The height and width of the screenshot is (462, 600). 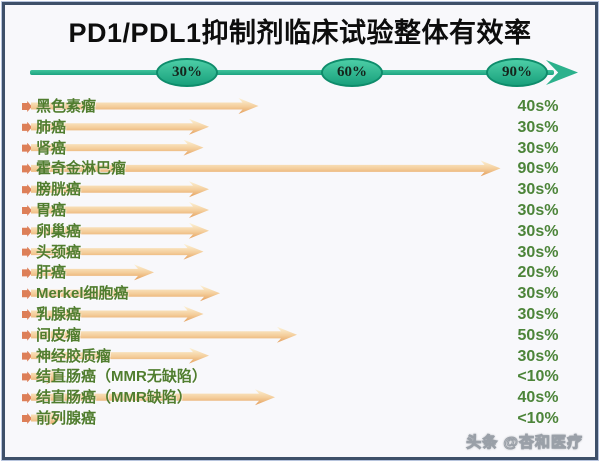 I want to click on cancer-type-label: 结直肠癌（MMR无缺陷）, so click(x=121, y=377).